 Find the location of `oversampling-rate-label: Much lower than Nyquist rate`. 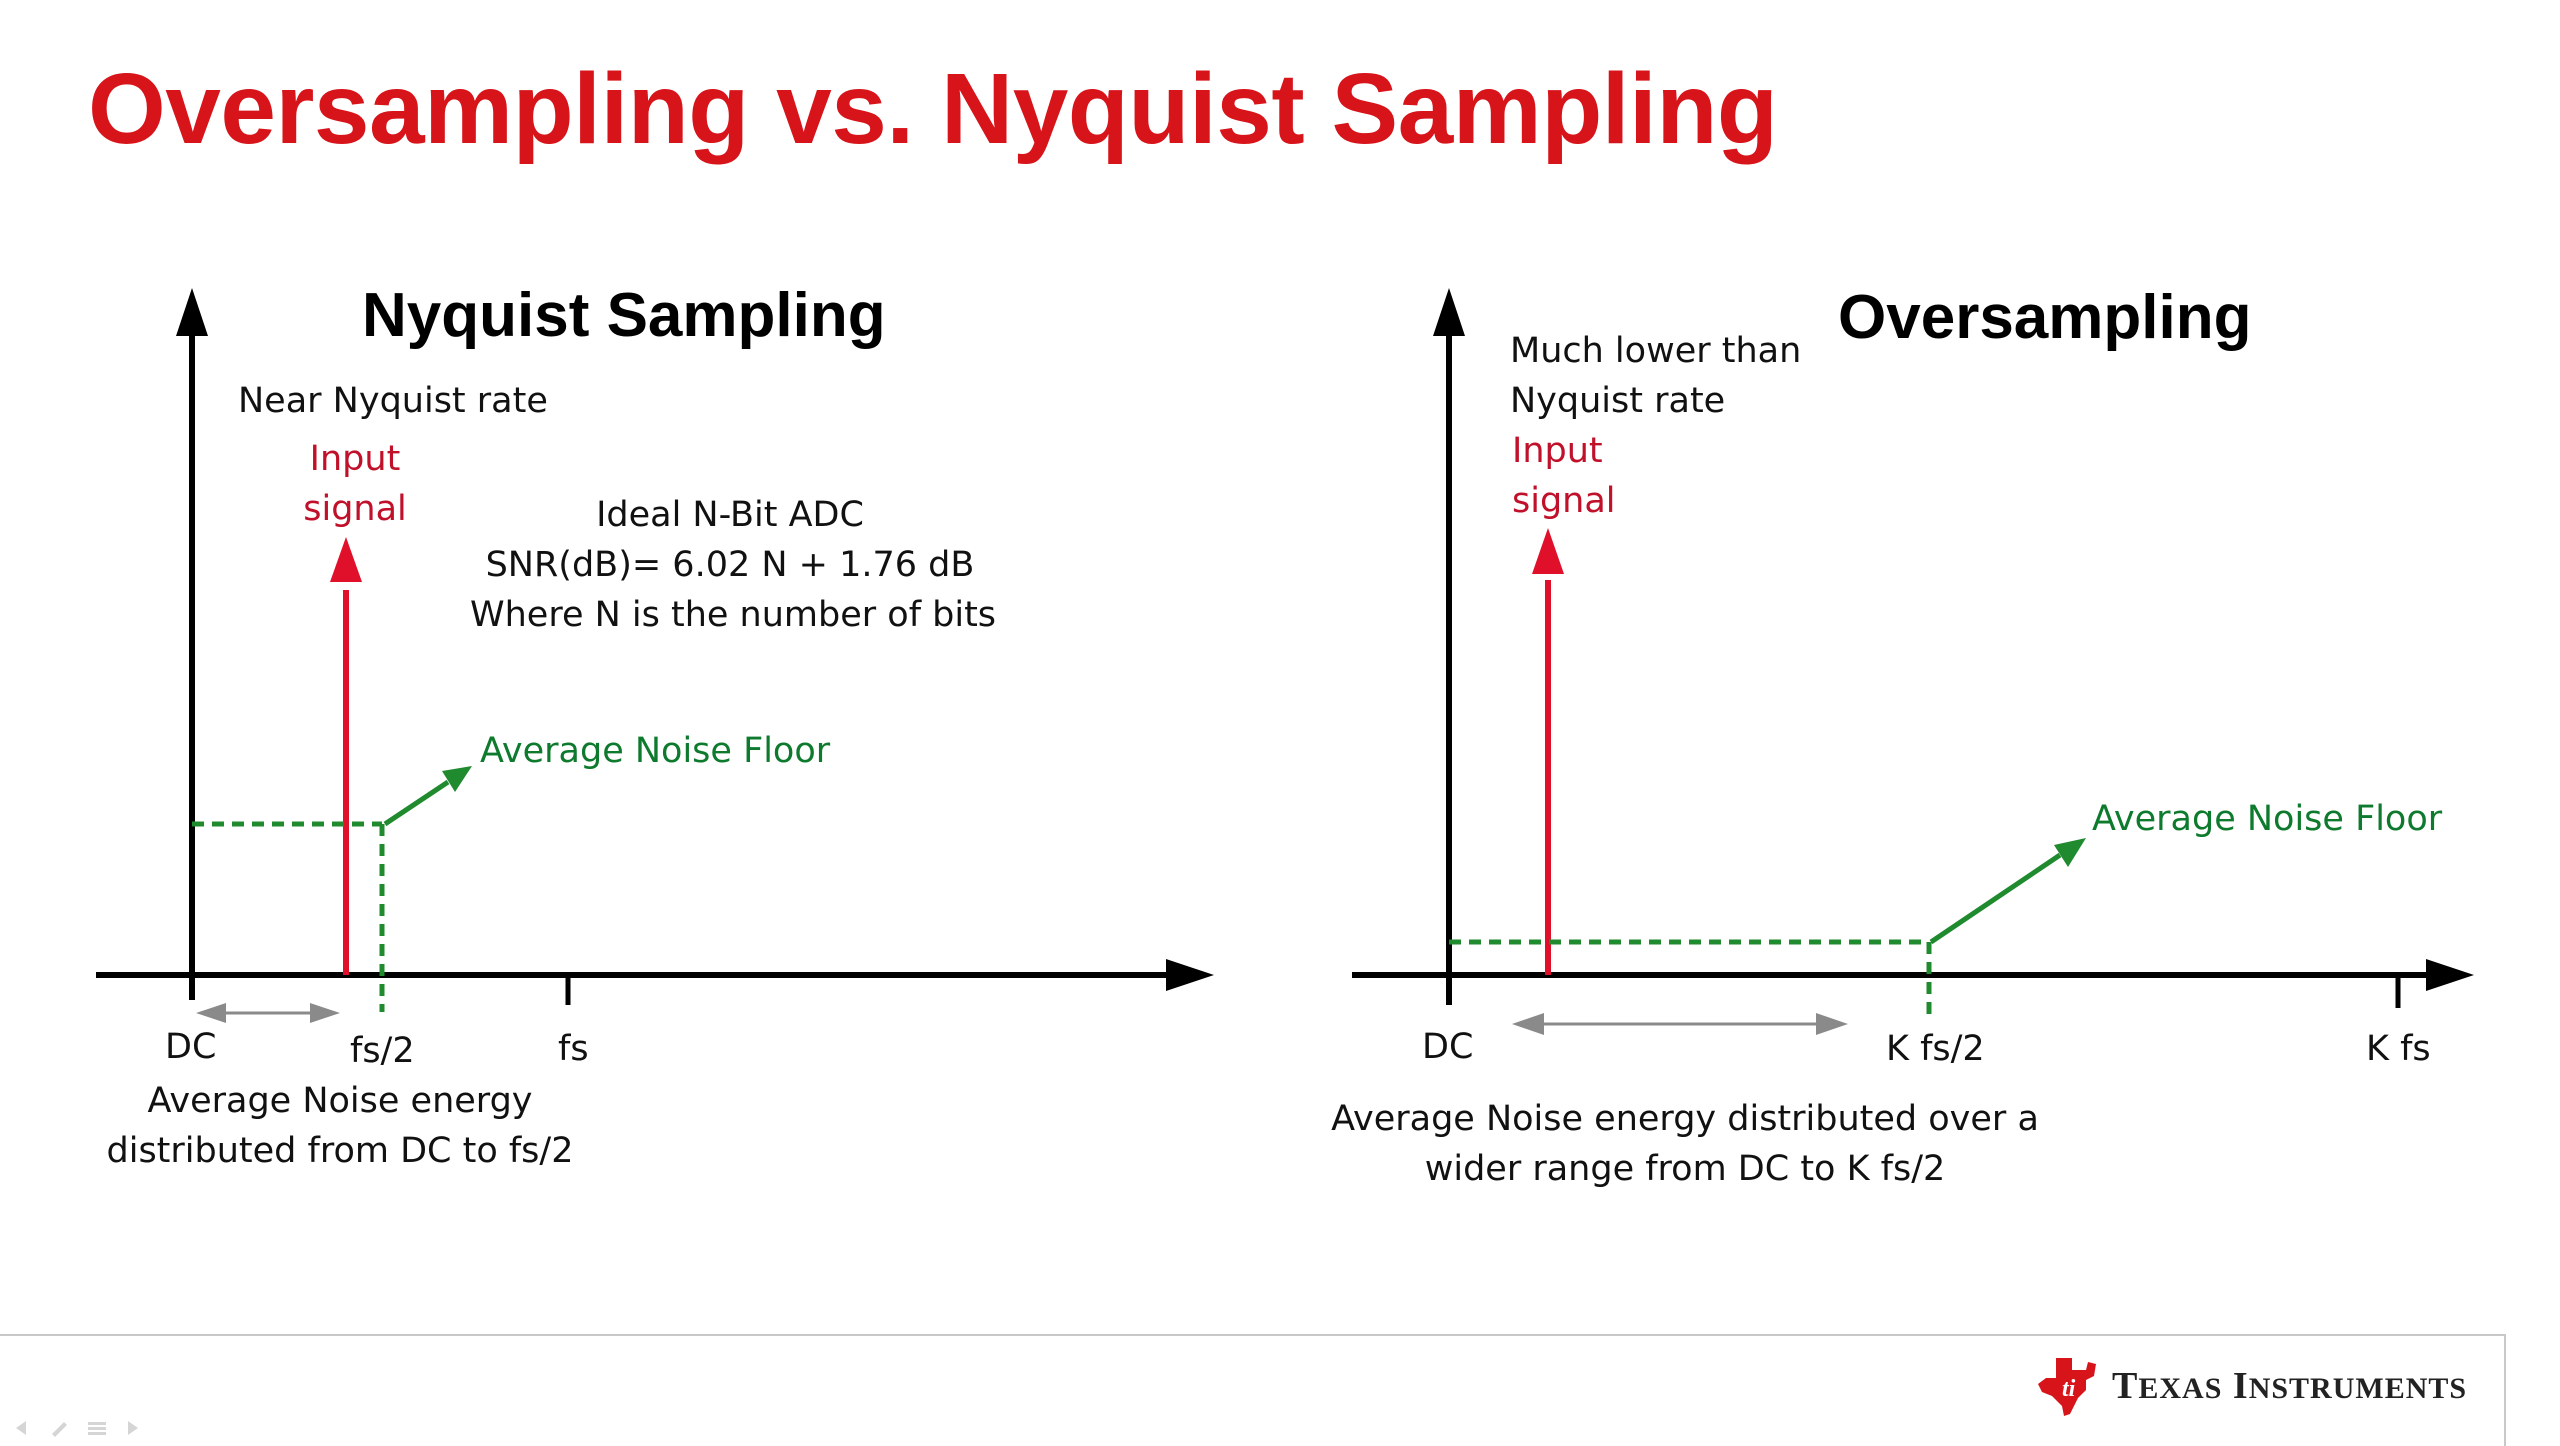

oversampling-rate-label: Much lower than Nyquist rate is located at coordinates (1655, 376).